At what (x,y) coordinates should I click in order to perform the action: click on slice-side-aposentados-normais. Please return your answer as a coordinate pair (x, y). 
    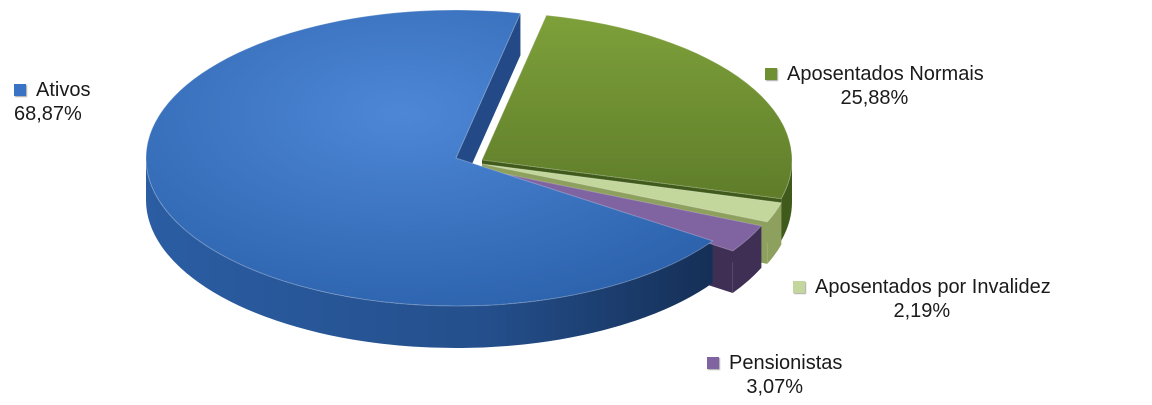
    Looking at the image, I should click on (786, 200).